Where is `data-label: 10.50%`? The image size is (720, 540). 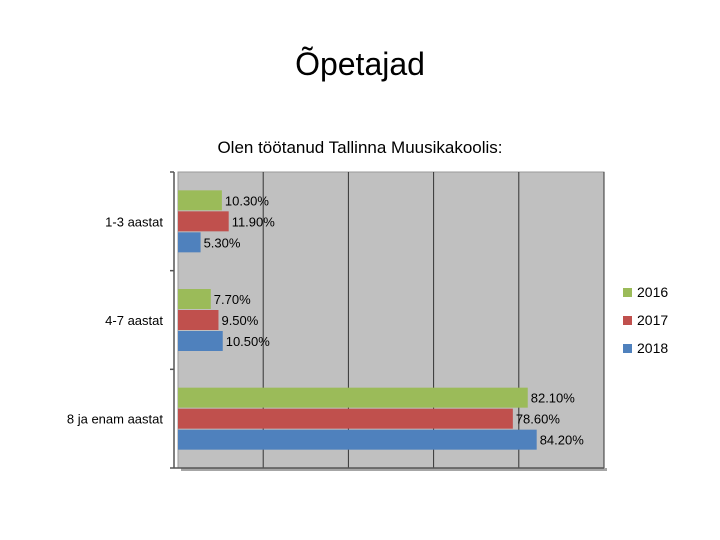 data-label: 10.50% is located at coordinates (248, 341).